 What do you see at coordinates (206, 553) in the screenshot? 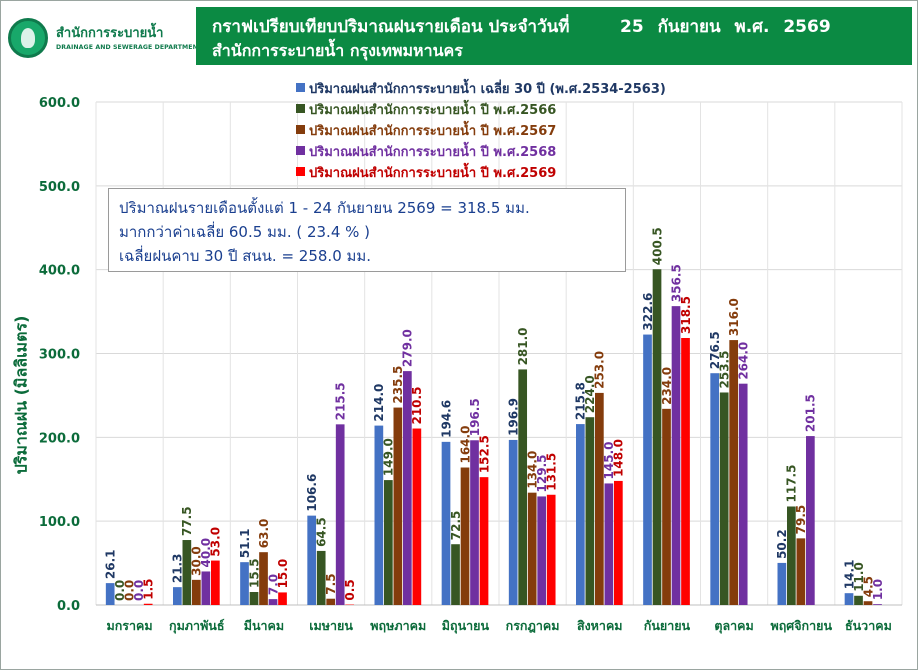
I see `data-label: 40.0` at bounding box center [206, 553].